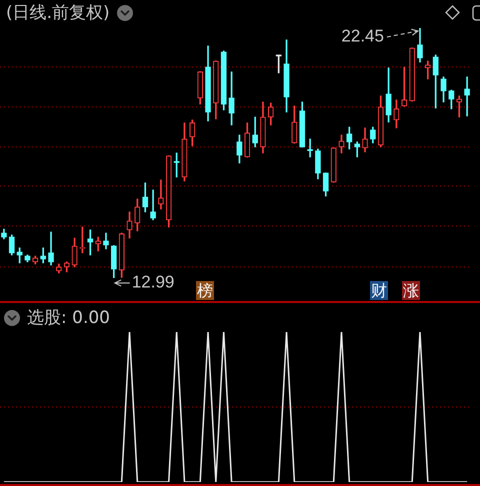 The height and width of the screenshot is (486, 480). I want to click on annotation: 22.45, so click(362, 36).